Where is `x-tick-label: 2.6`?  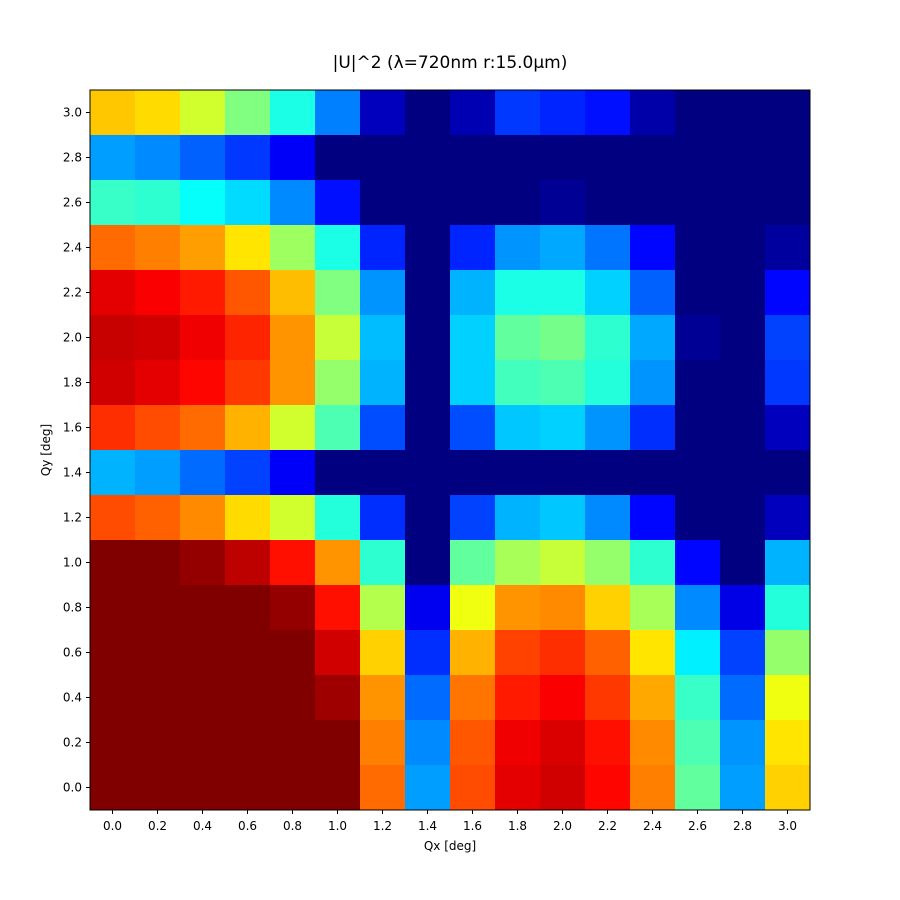
x-tick-label: 2.6 is located at coordinates (697, 826).